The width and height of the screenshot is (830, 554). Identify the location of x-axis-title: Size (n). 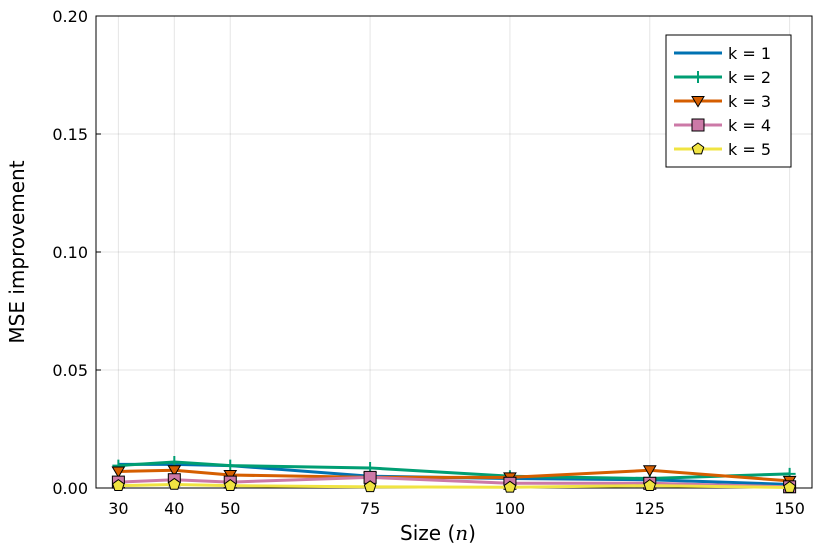
(438, 533).